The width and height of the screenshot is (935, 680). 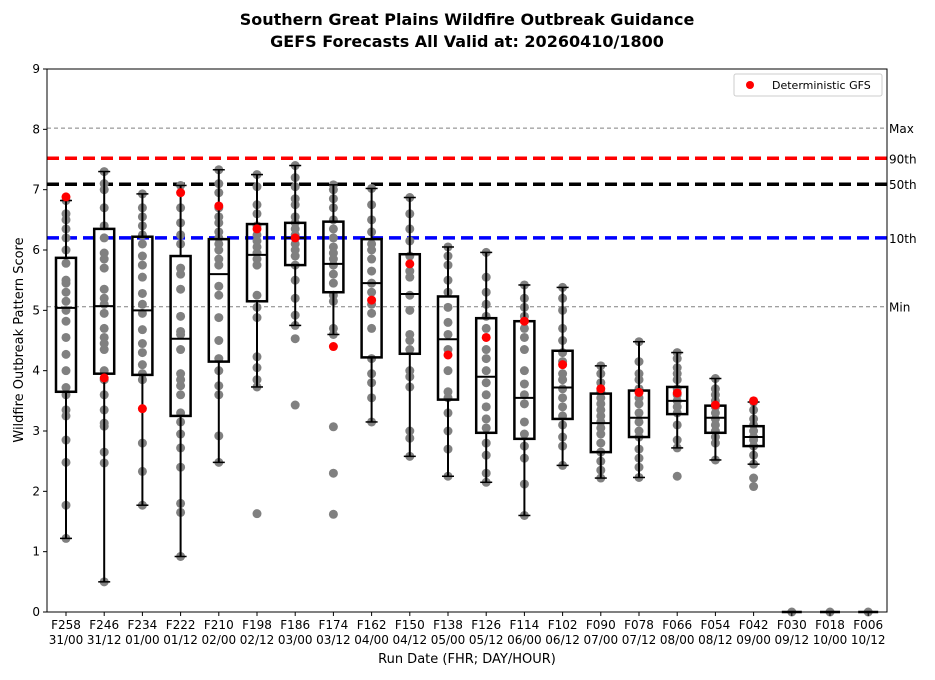 What do you see at coordinates (830, 625) in the screenshot?
I see `x-tick-label-fhr: F018` at bounding box center [830, 625].